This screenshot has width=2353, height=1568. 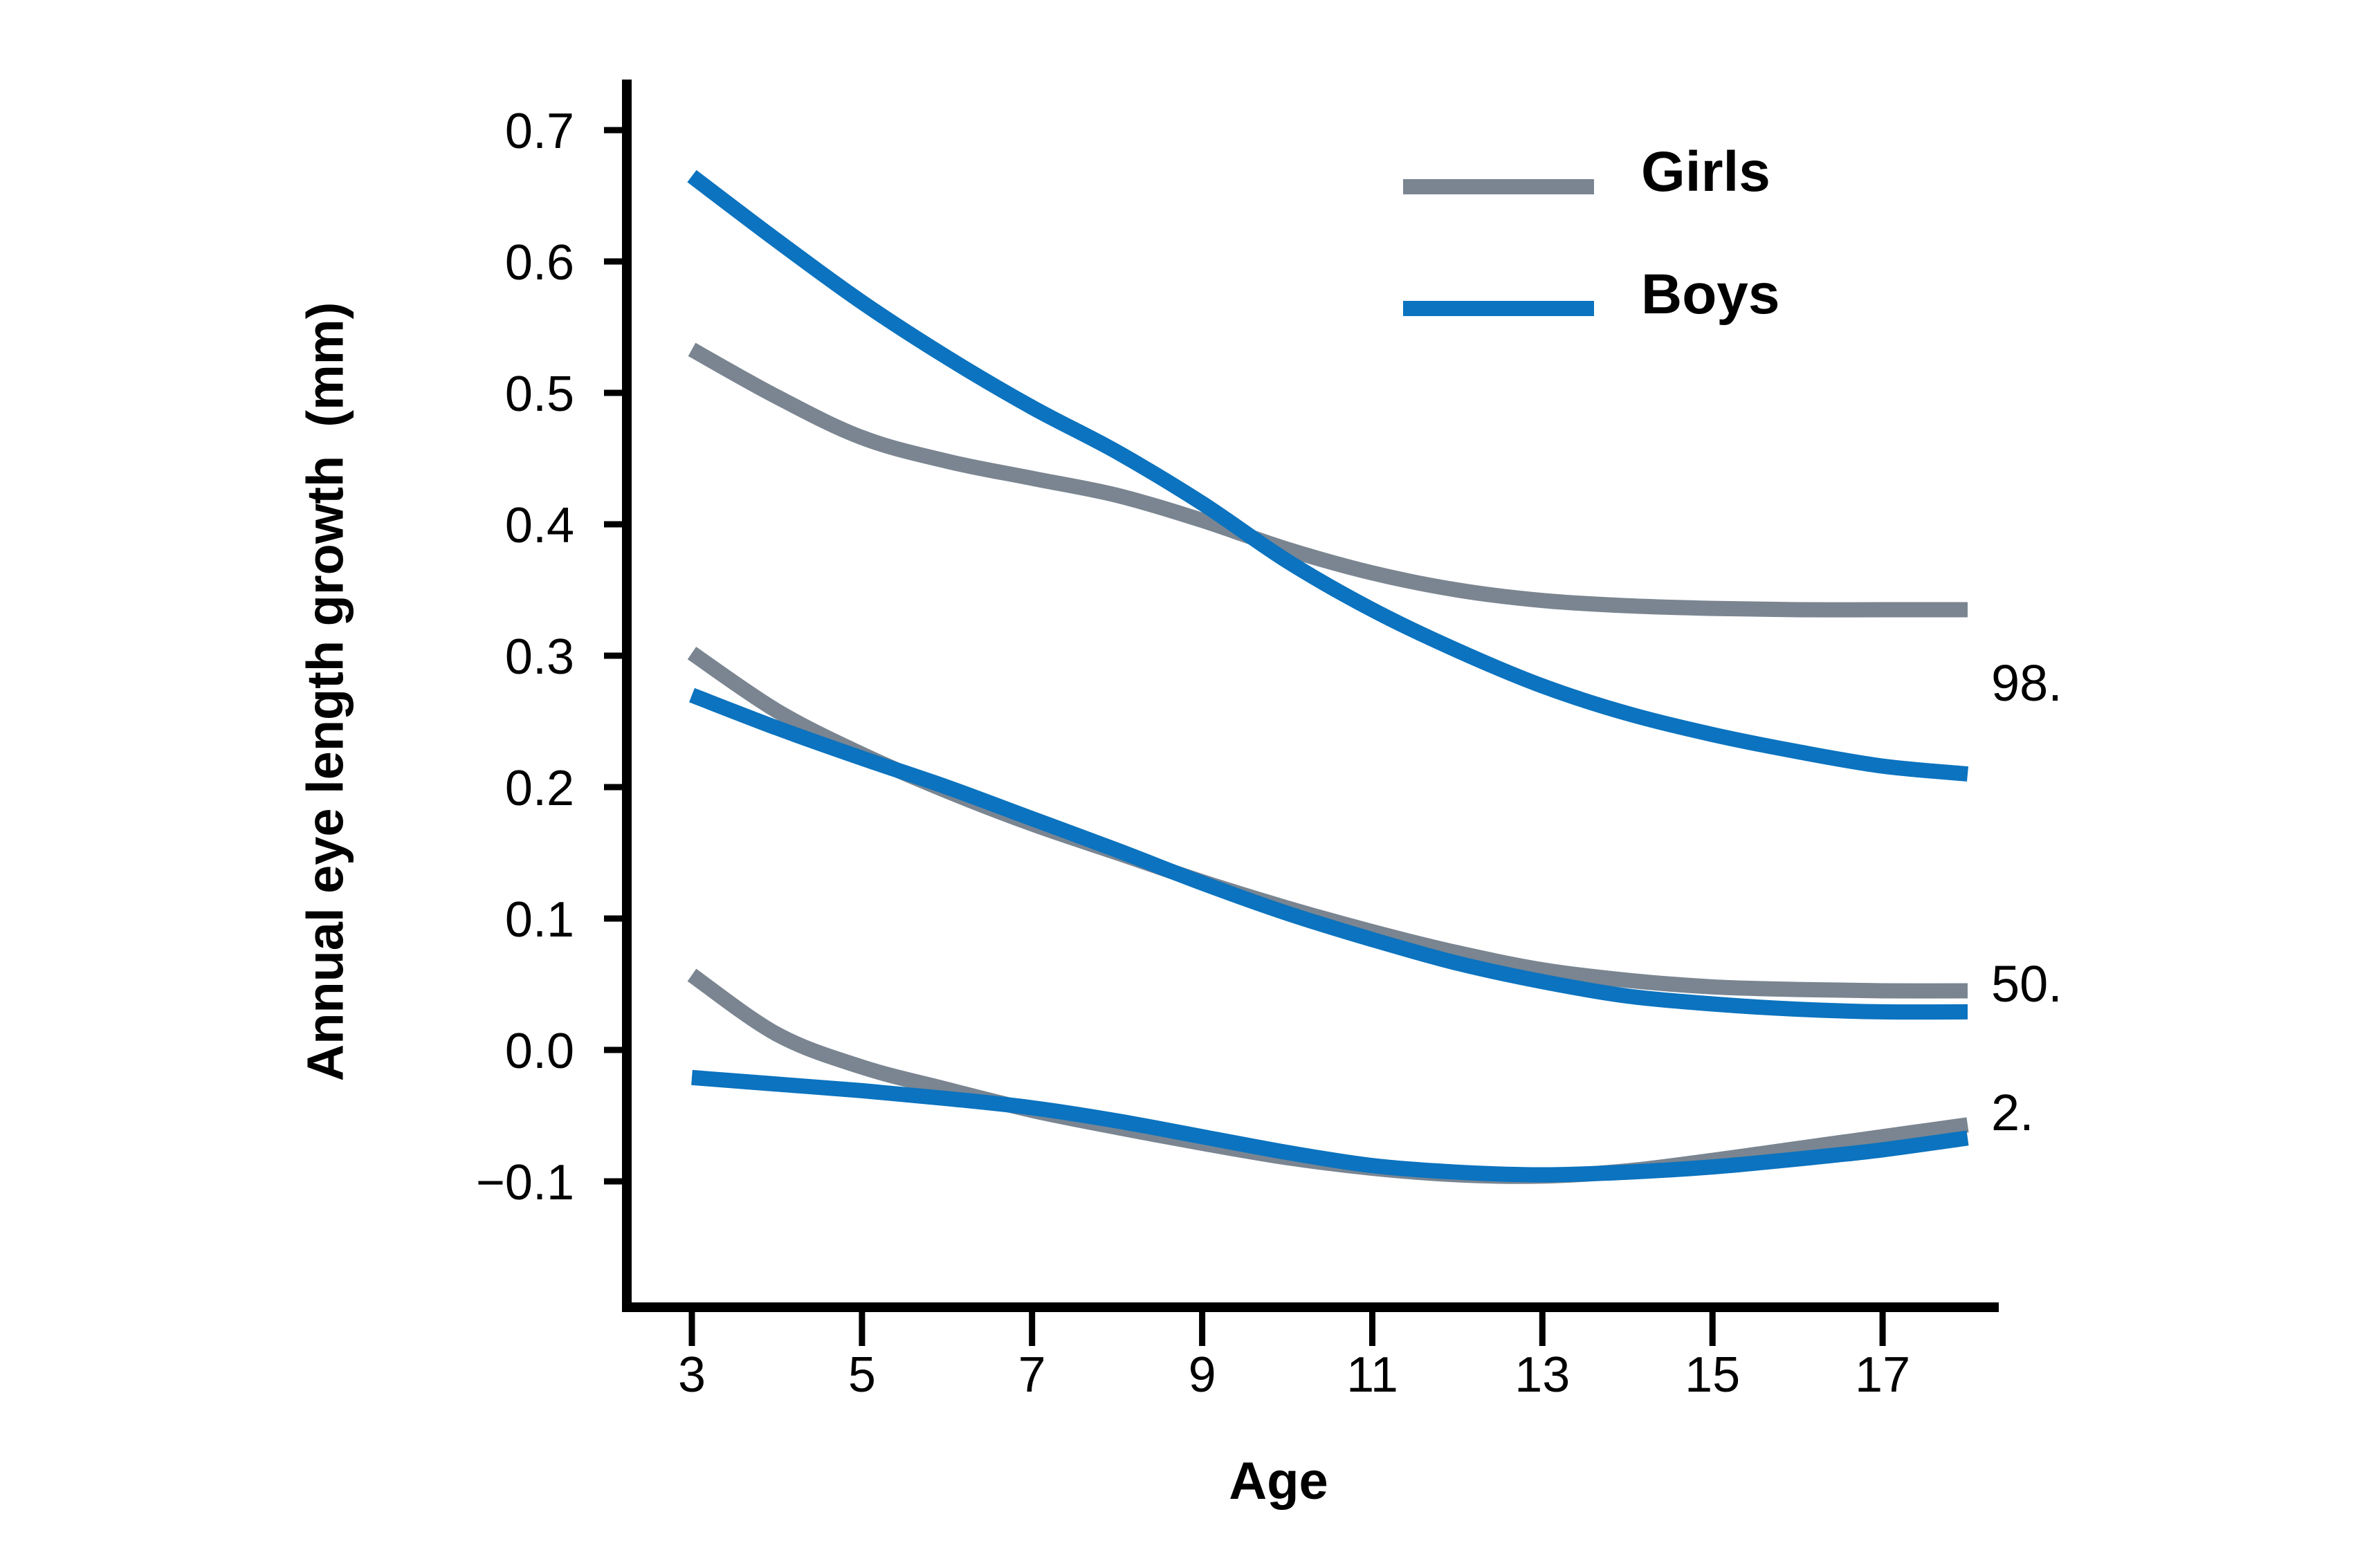 What do you see at coordinates (1498, 308) in the screenshot?
I see `legend-swatch-boys` at bounding box center [1498, 308].